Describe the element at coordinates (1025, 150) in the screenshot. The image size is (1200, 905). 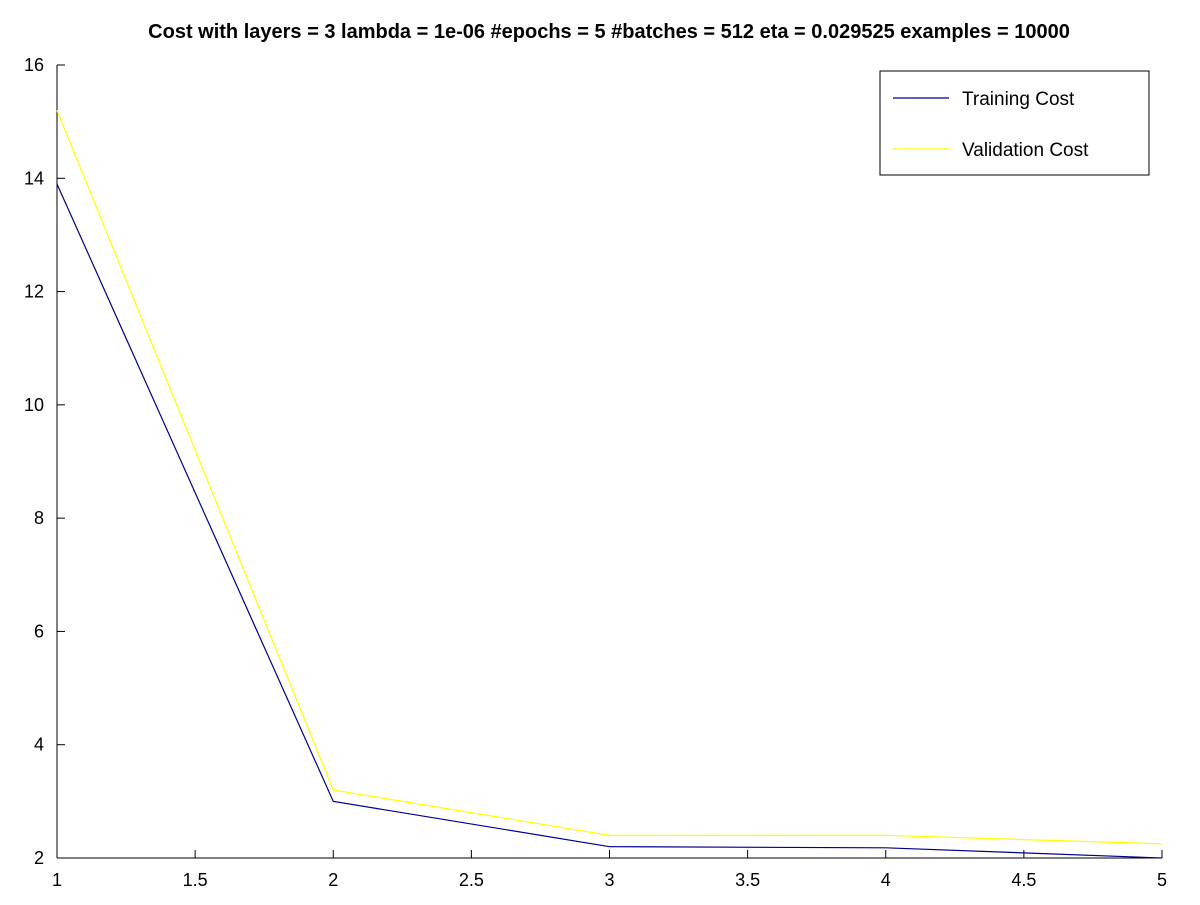
I see `legend-label: Validation Cost` at that location.